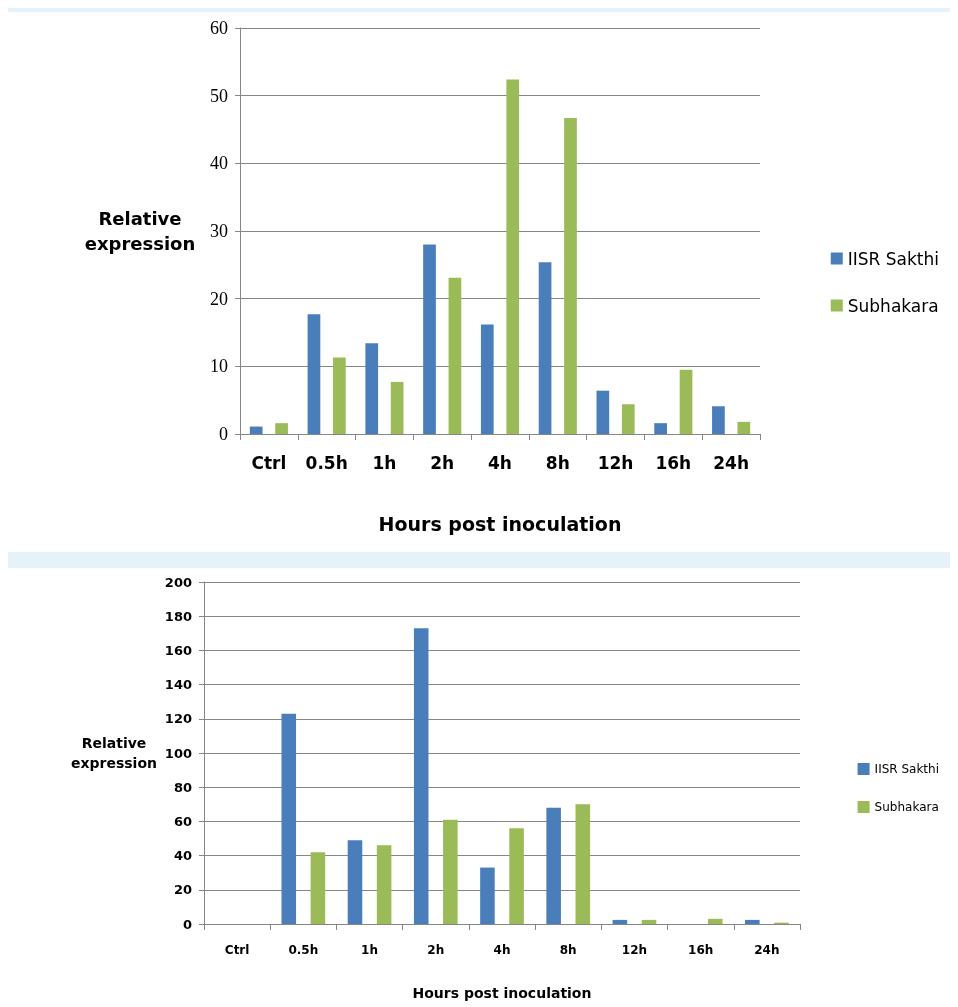  What do you see at coordinates (178, 719) in the screenshot?
I see `y-tick-label: 120` at bounding box center [178, 719].